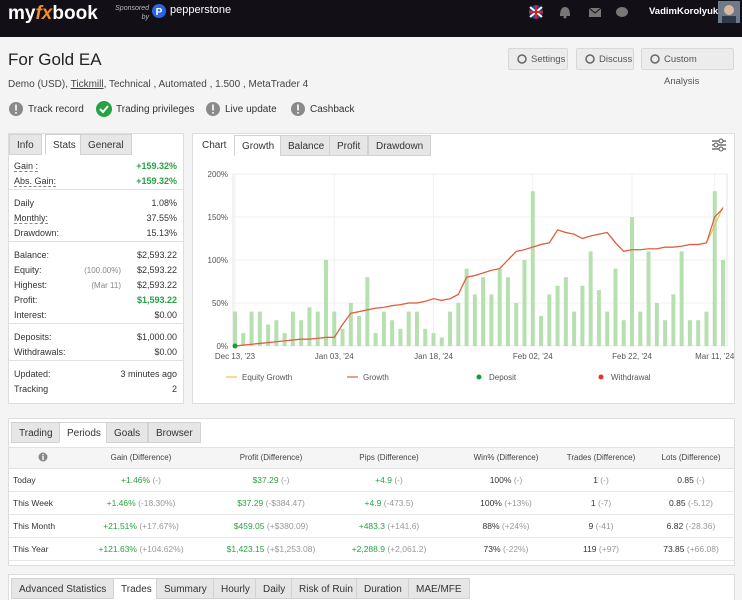 This screenshot has height=600, width=742. I want to click on legend-label: Equity Growth, so click(267, 377).